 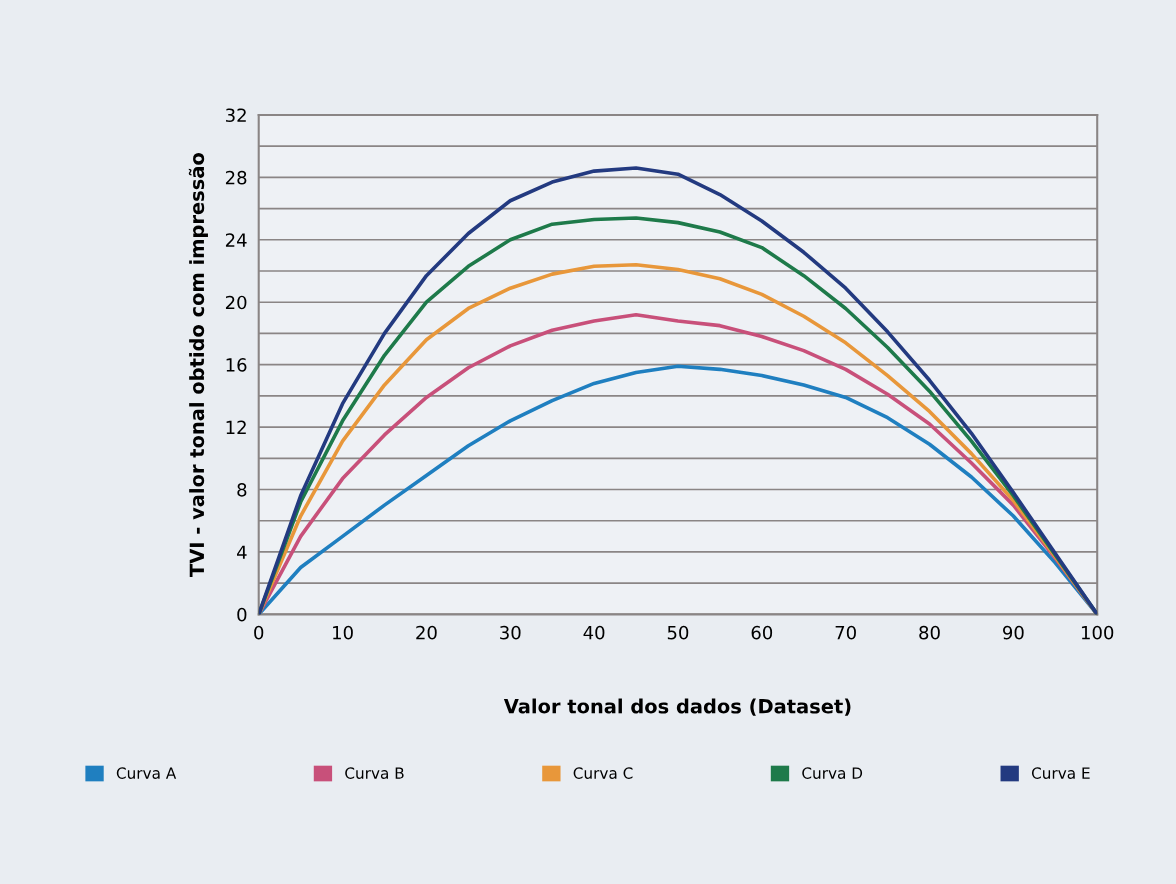 I want to click on legend-label: Curva D, so click(x=832, y=773).